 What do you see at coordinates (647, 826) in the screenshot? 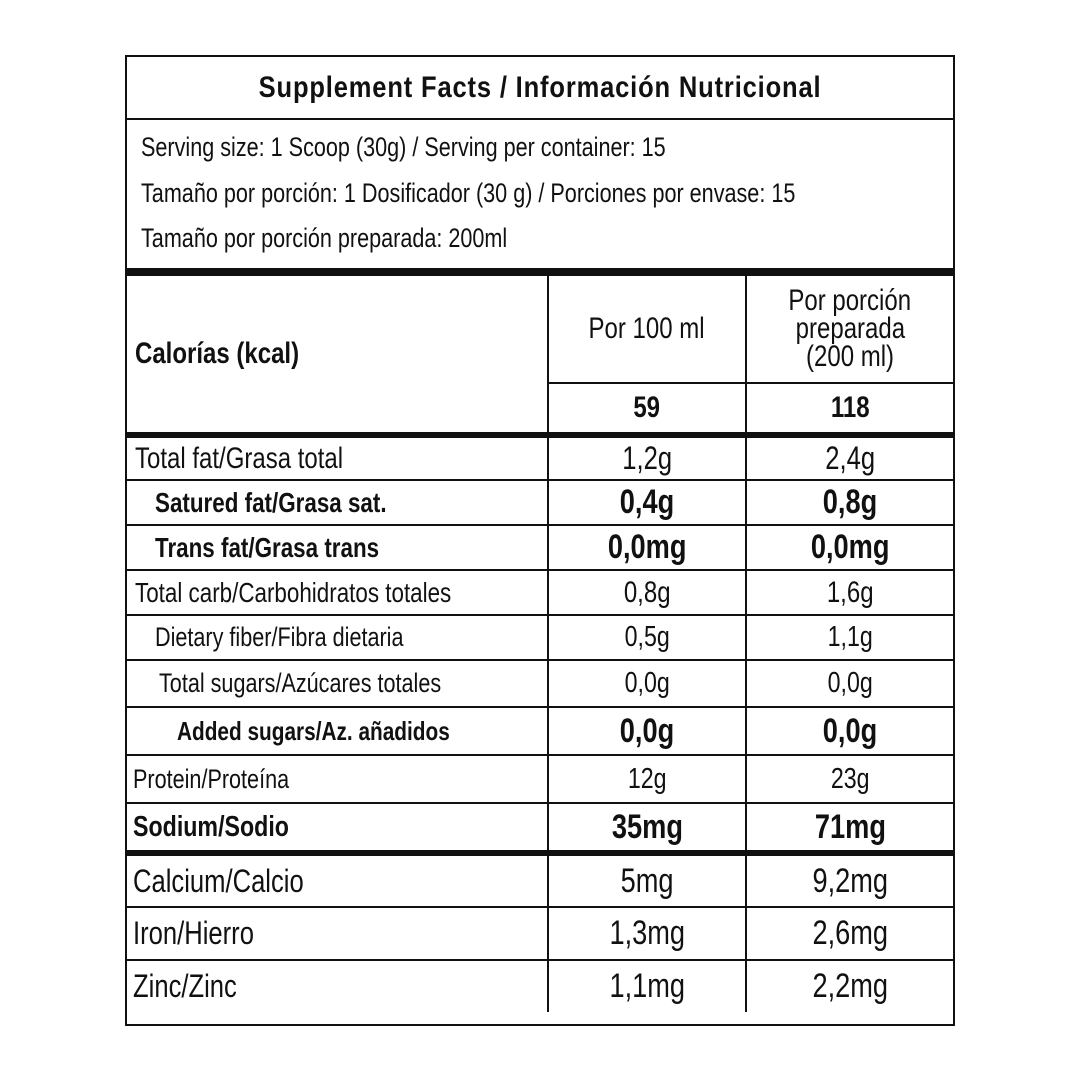
I see `cell-text: 35mg` at bounding box center [647, 826].